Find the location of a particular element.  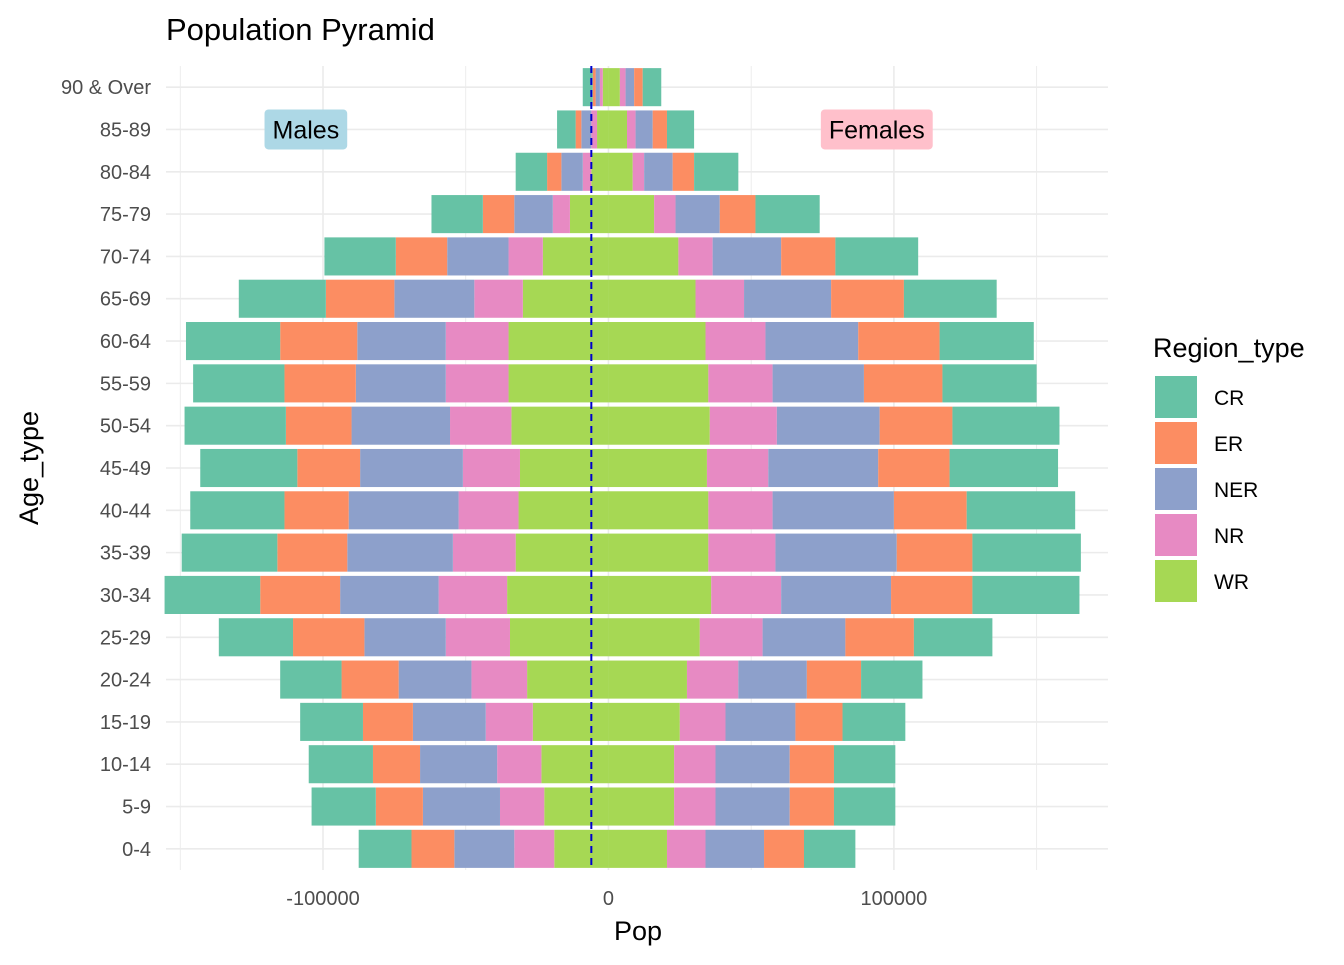

legend-title: Region_type is located at coordinates (1229, 348).